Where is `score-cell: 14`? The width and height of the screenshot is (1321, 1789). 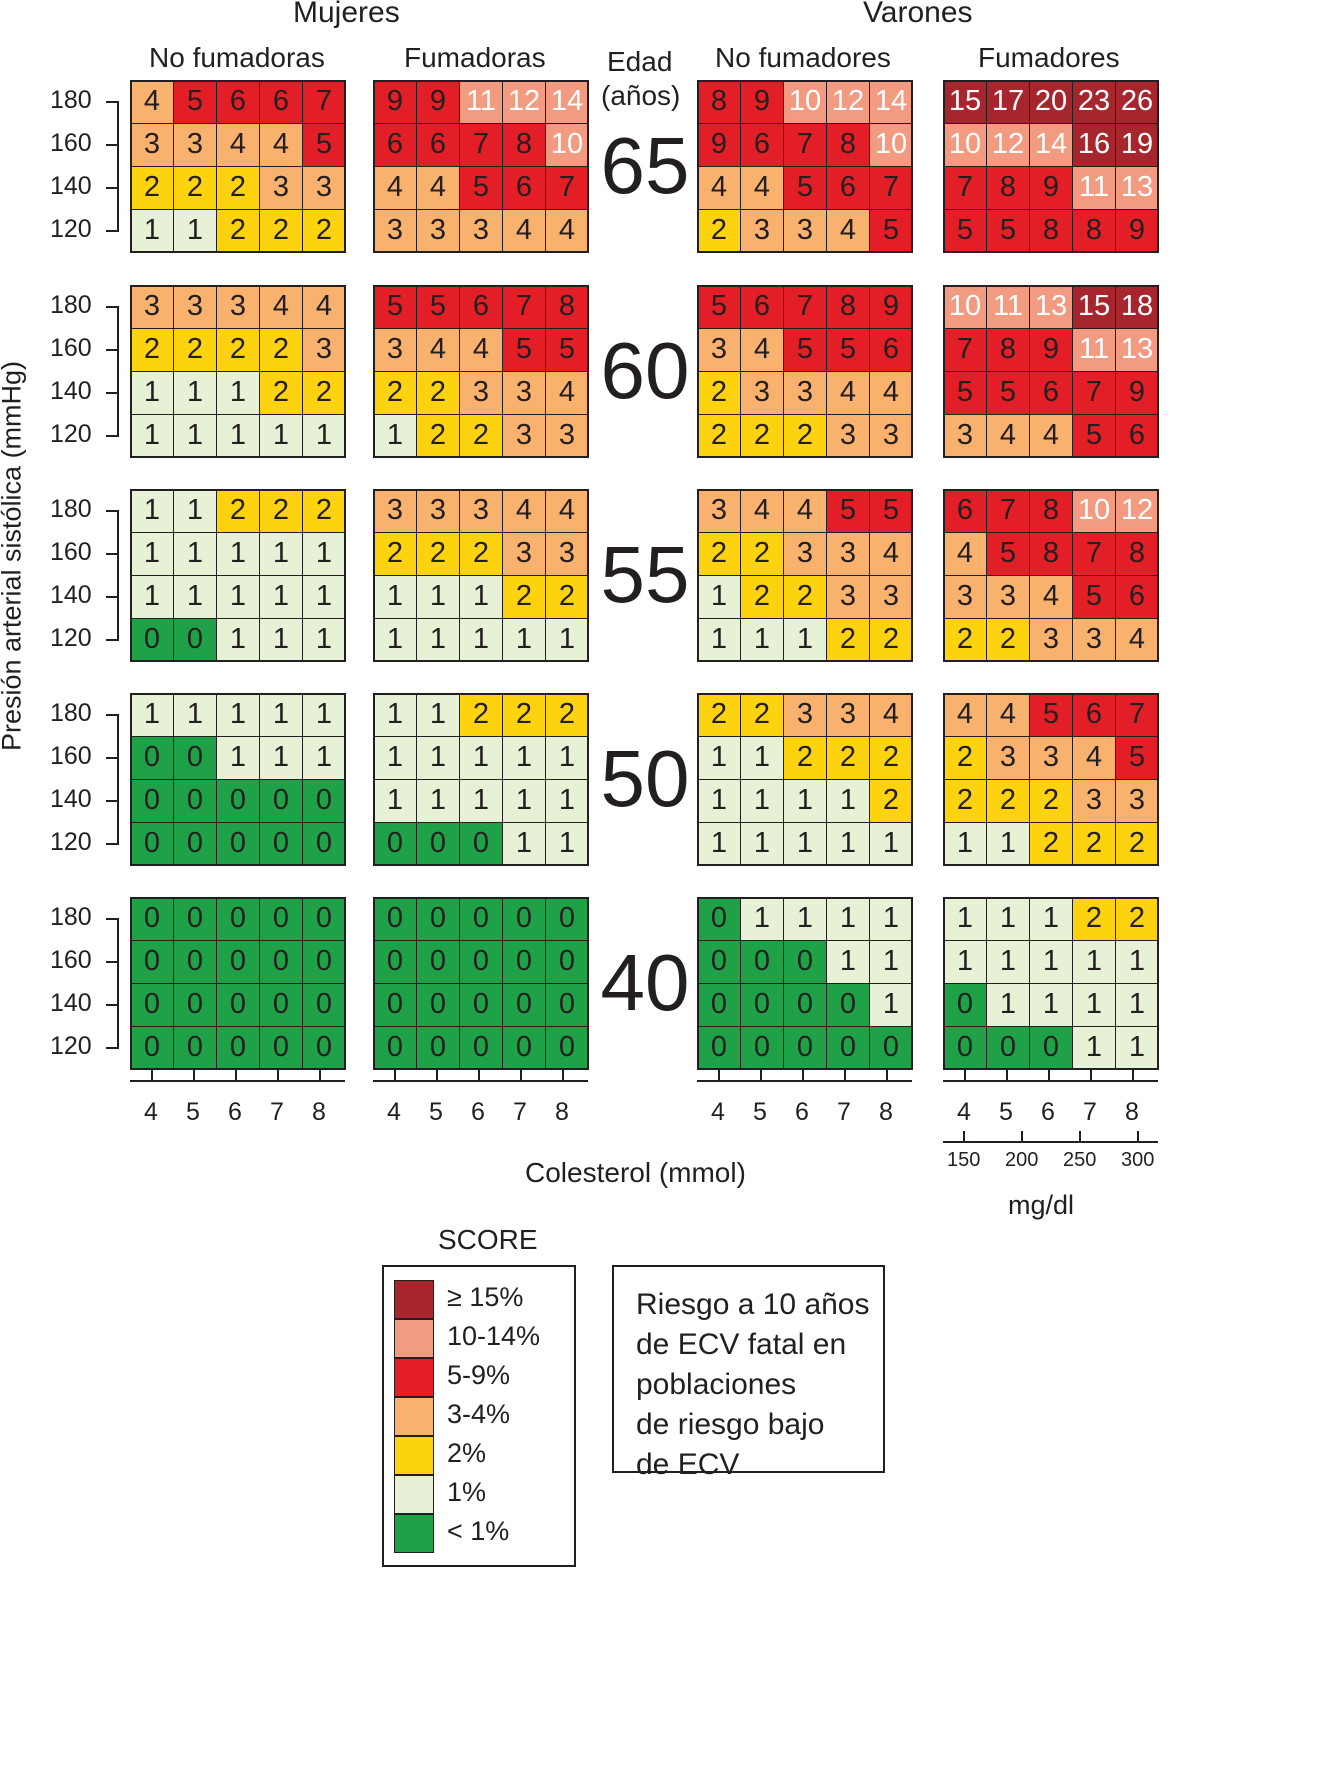
score-cell: 14 is located at coordinates (1051, 145).